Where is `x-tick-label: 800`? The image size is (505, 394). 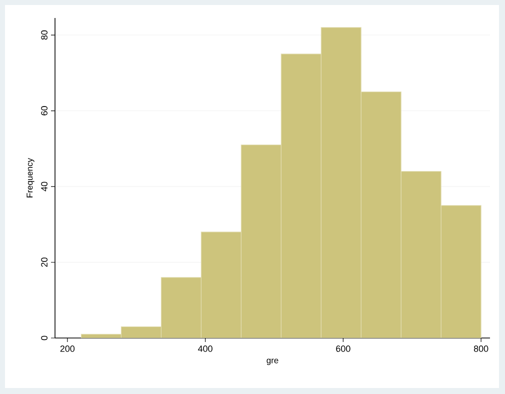
x-tick-label: 800 is located at coordinates (481, 349).